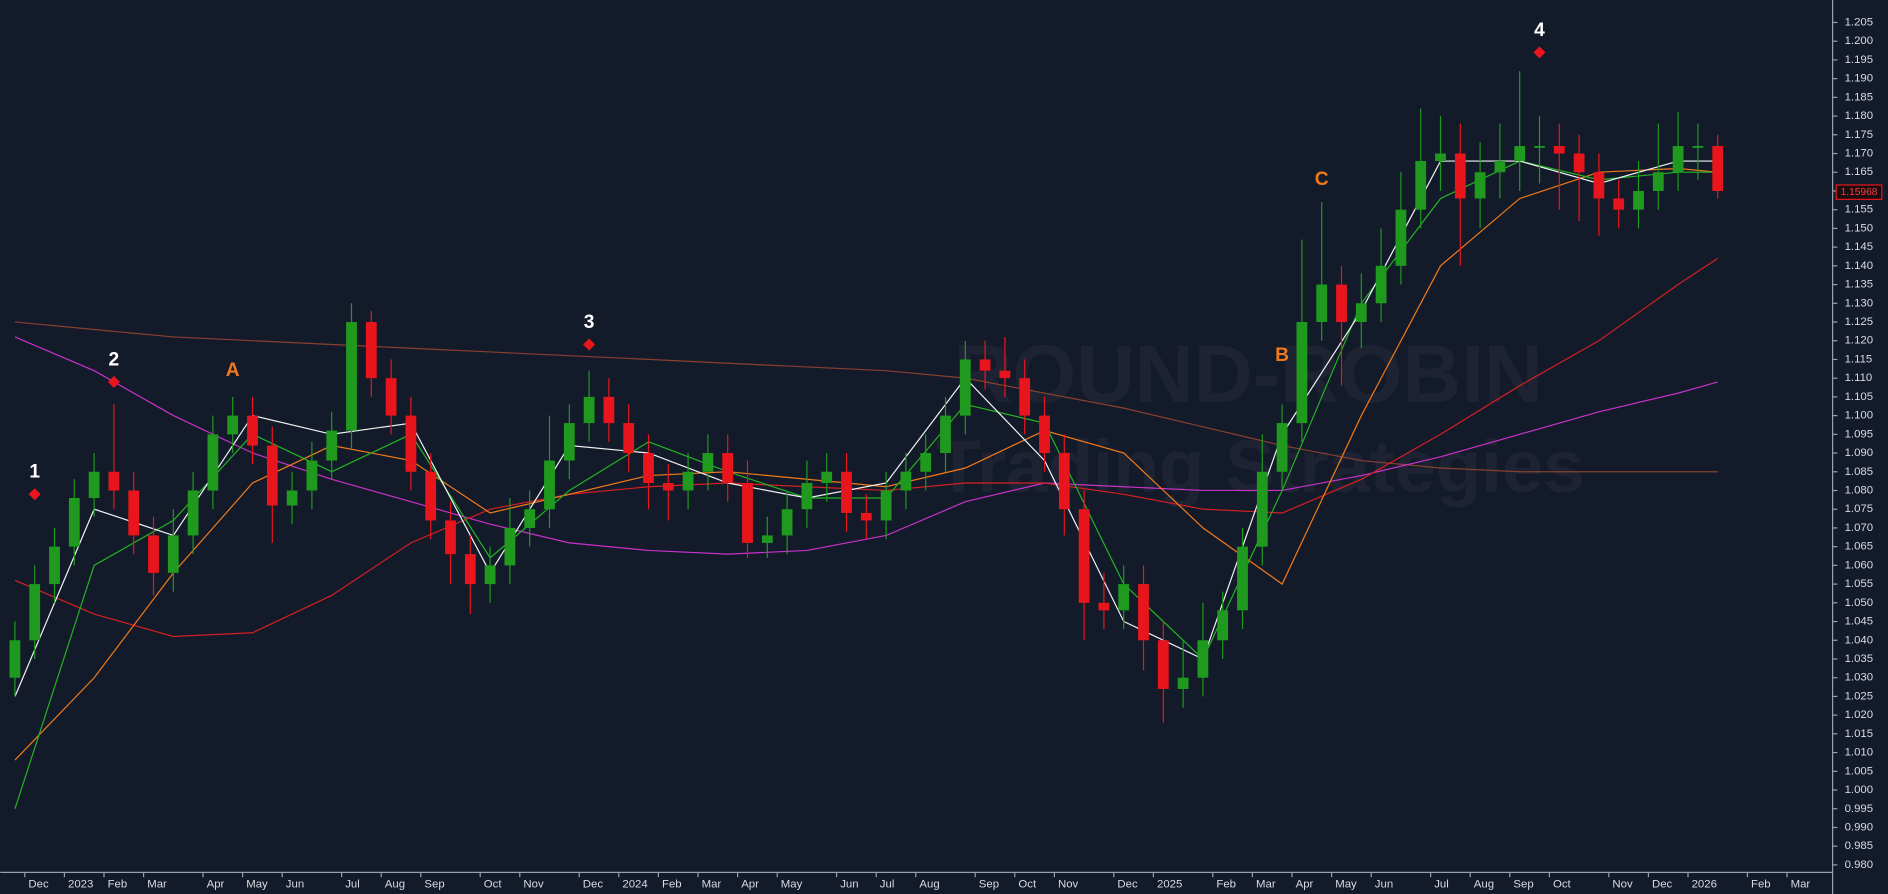 This screenshot has width=1888, height=894. Describe the element at coordinates (1859, 771) in the screenshot. I see `y-tick-label: 1.005` at that location.